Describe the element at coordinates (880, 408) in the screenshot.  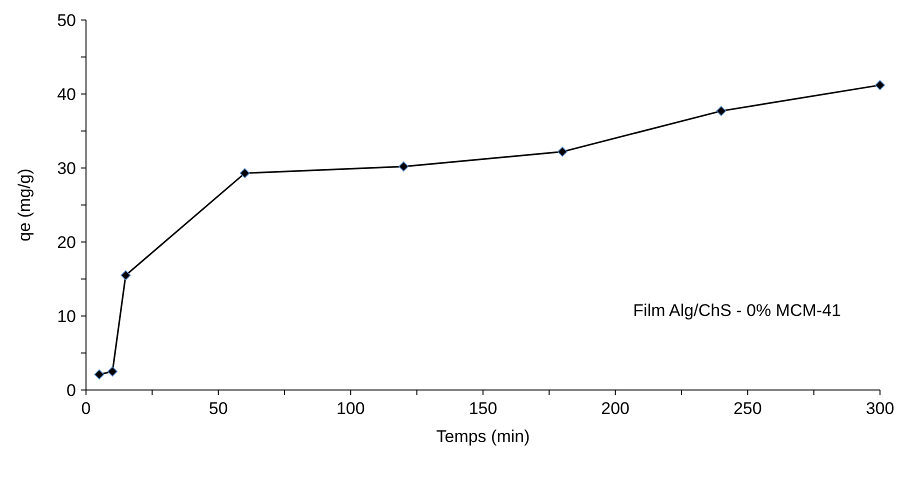
I see `x-tick-label: 300` at that location.